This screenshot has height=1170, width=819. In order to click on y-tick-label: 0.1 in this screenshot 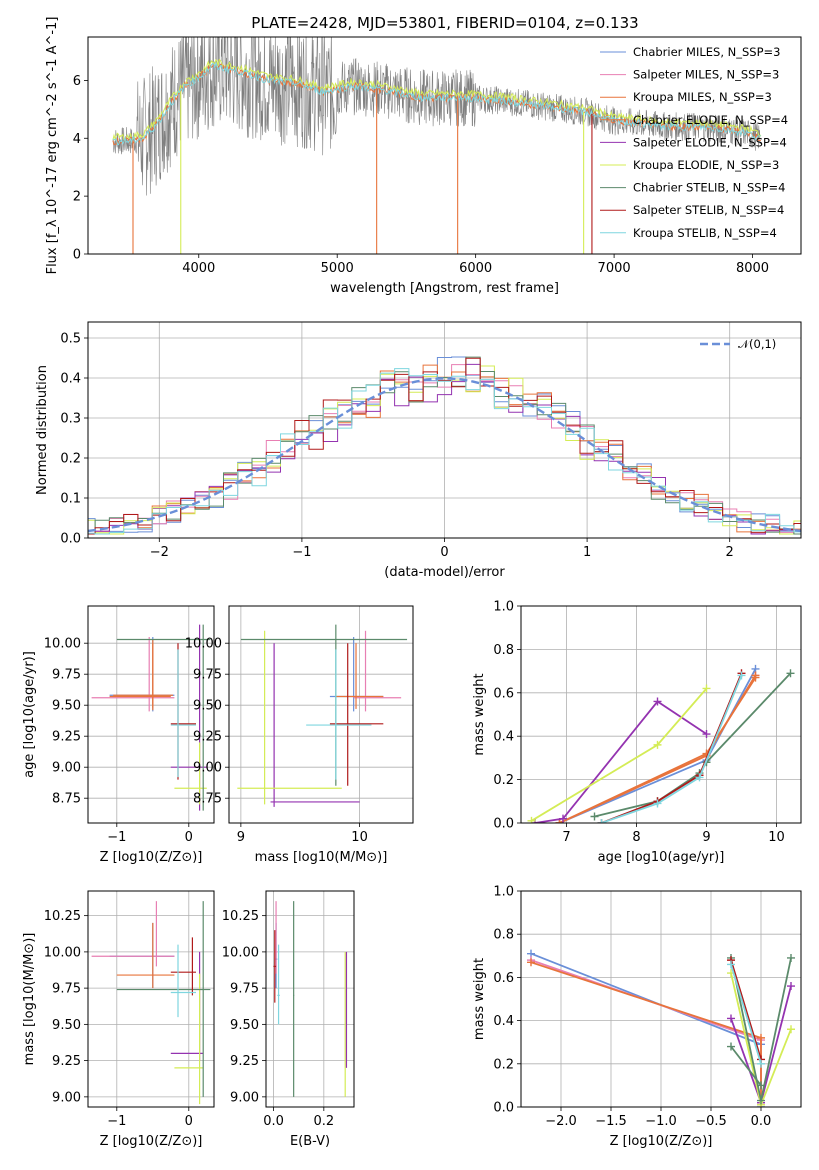, I will do `click(70, 499)`.